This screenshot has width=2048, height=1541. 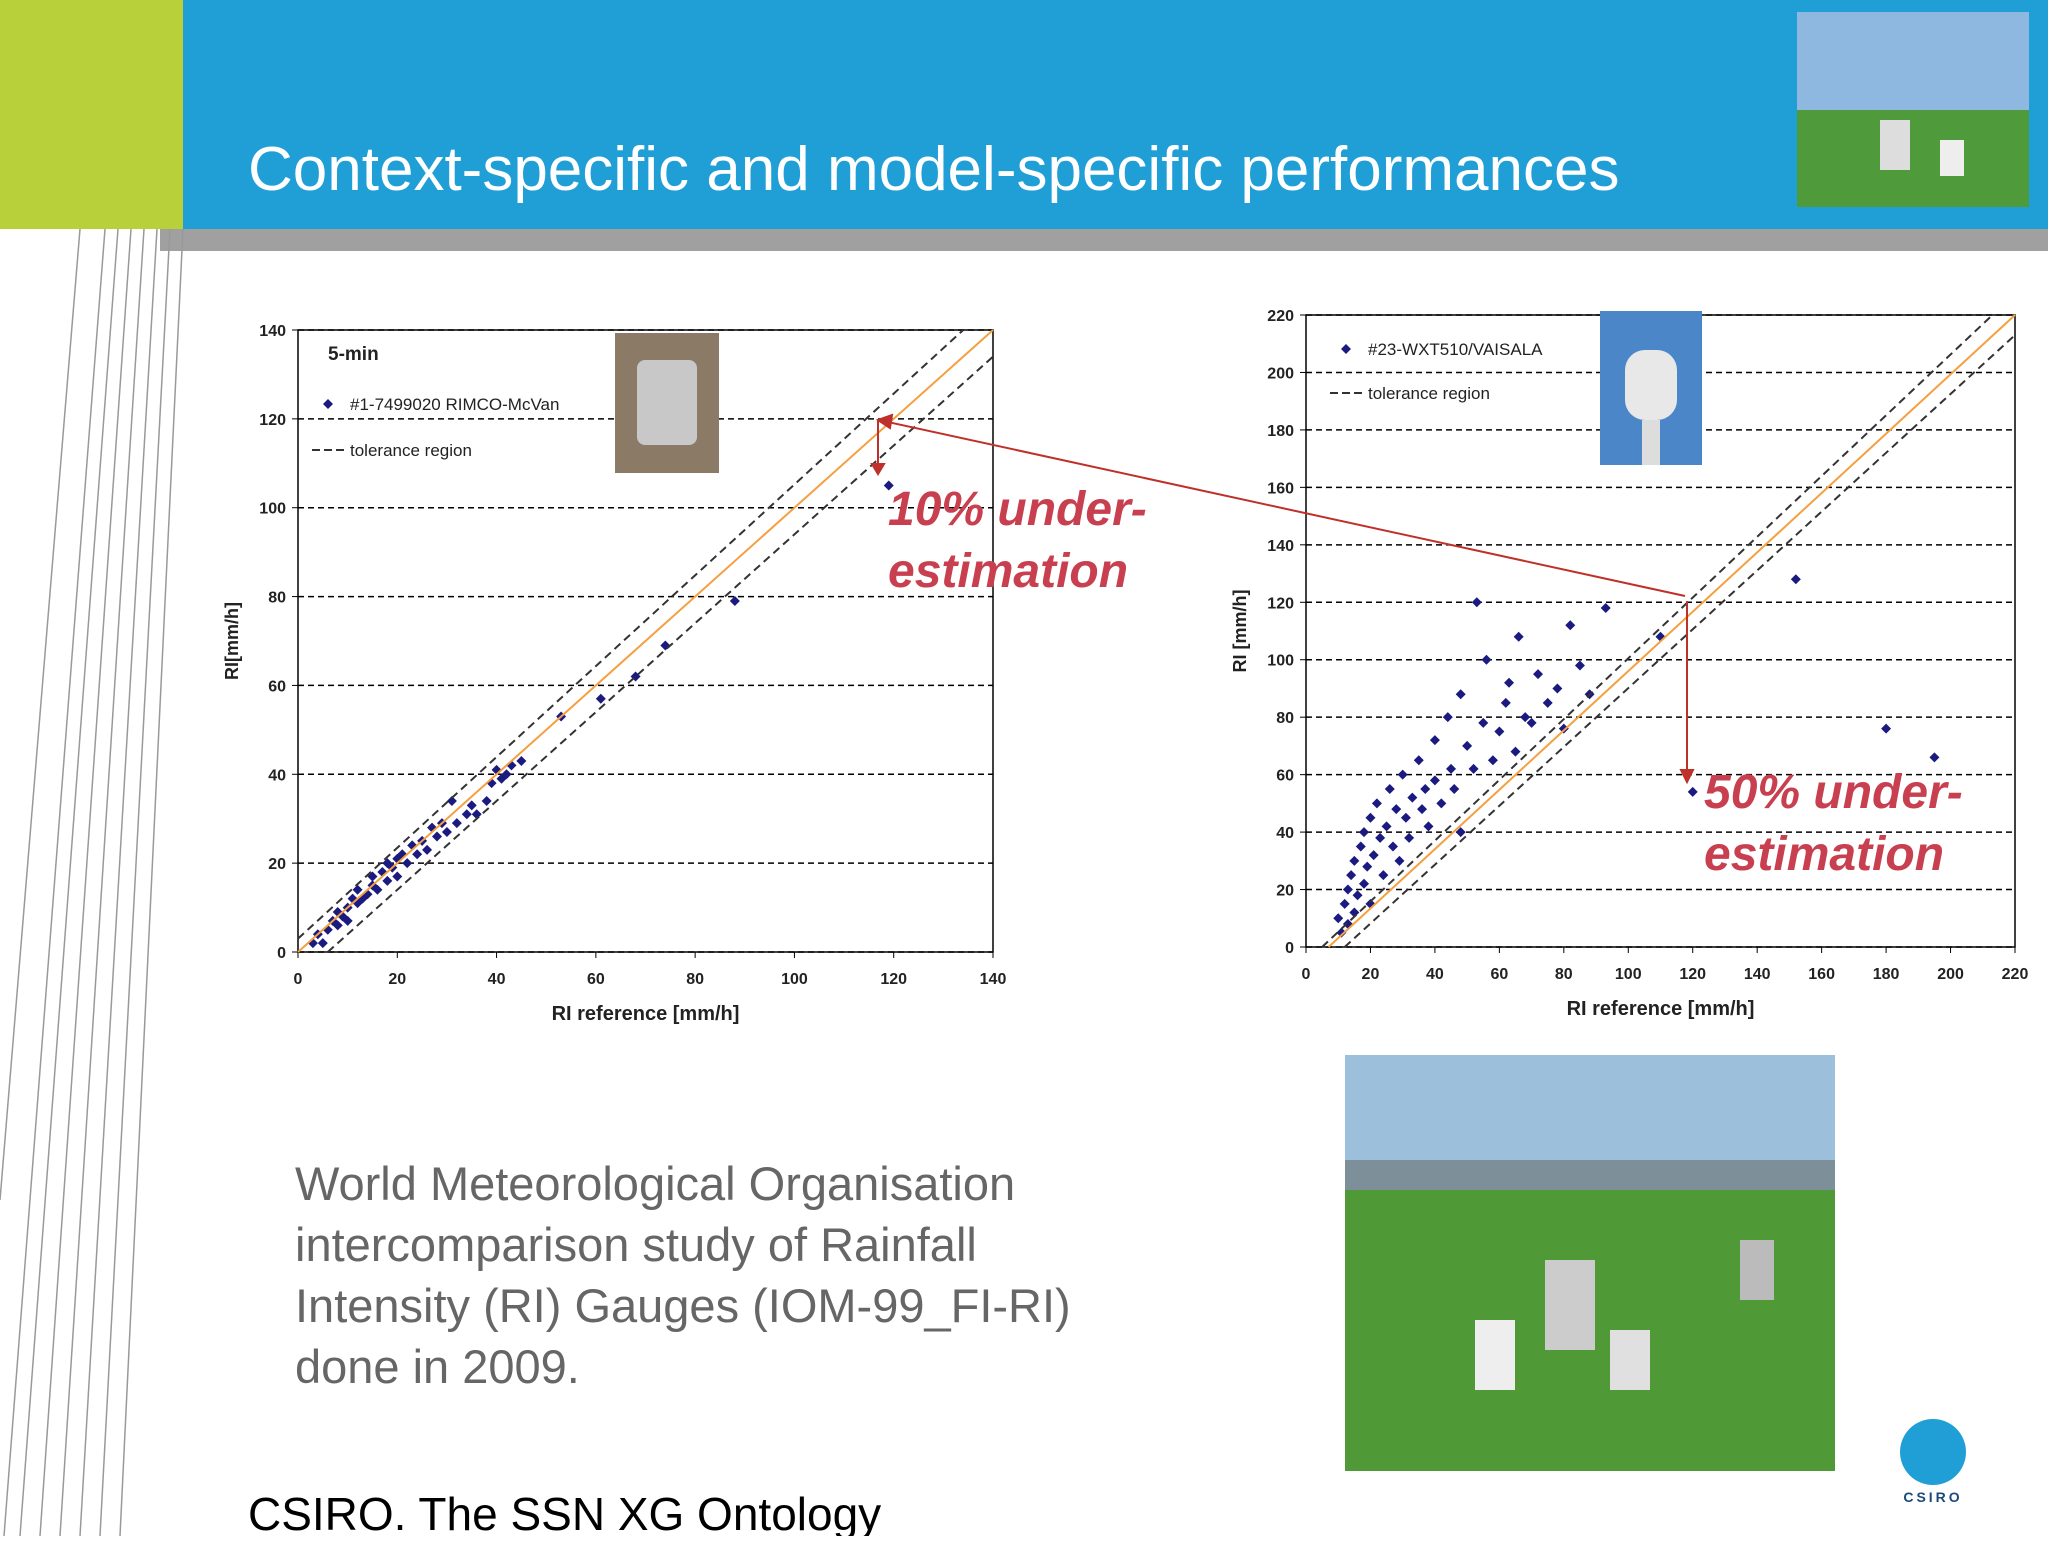 What do you see at coordinates (655, 1183) in the screenshot?
I see `body-line: World Meteorological Organisation` at bounding box center [655, 1183].